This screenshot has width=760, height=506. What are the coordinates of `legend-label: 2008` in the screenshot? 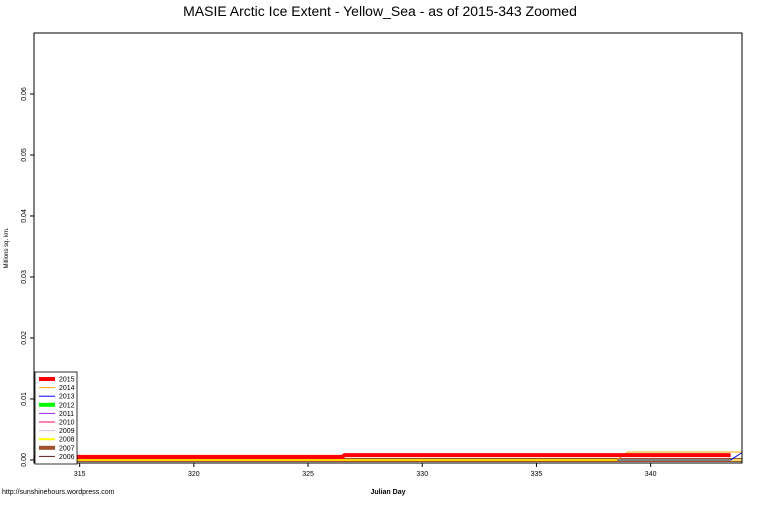 It's located at (67, 440).